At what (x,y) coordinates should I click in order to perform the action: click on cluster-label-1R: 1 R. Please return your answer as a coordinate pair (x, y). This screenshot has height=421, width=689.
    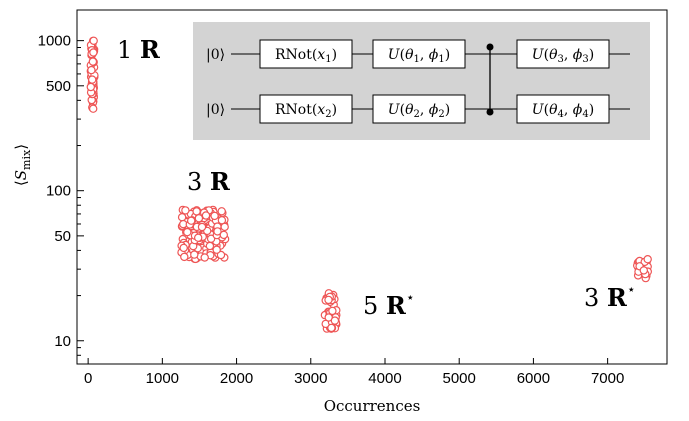
    Looking at the image, I should click on (139, 49).